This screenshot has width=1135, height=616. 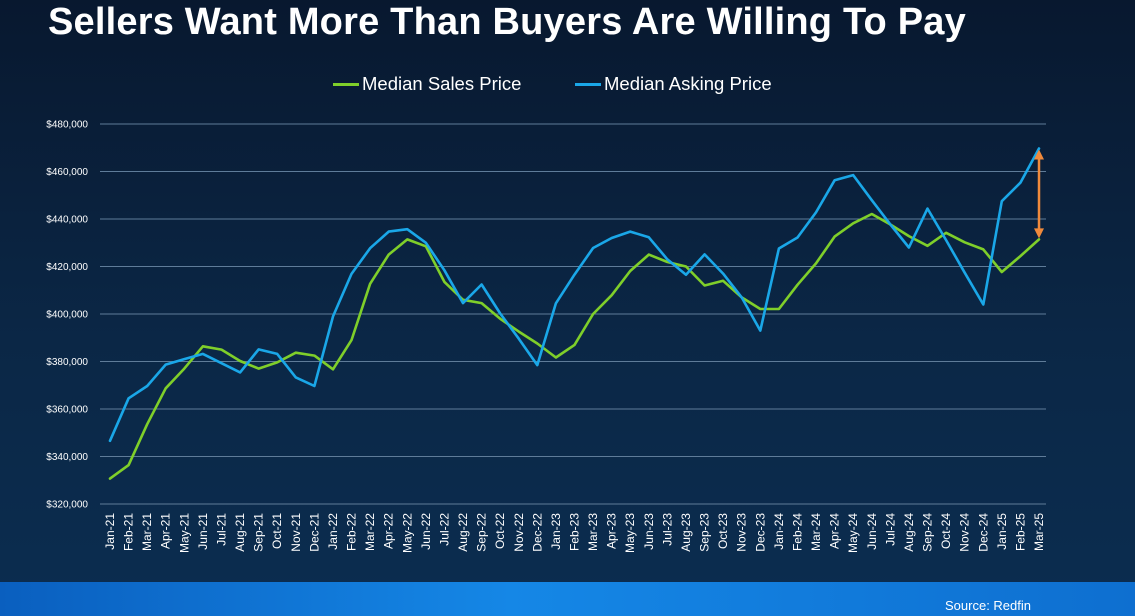 What do you see at coordinates (667, 529) in the screenshot?
I see `x-tick-label: Jul-23` at bounding box center [667, 529].